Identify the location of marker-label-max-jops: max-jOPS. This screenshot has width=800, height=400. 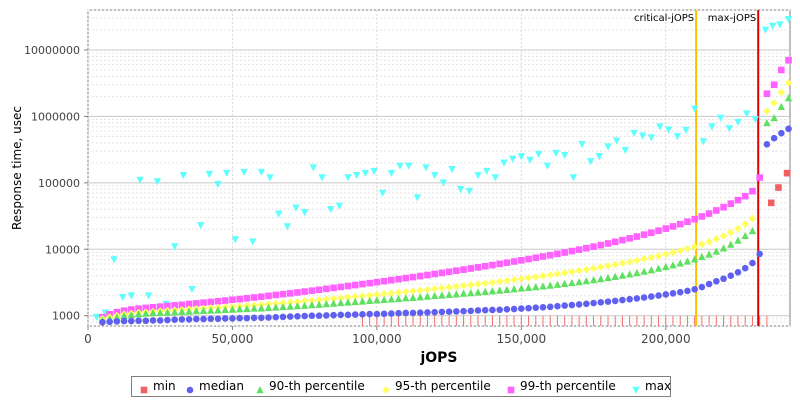
(732, 18).